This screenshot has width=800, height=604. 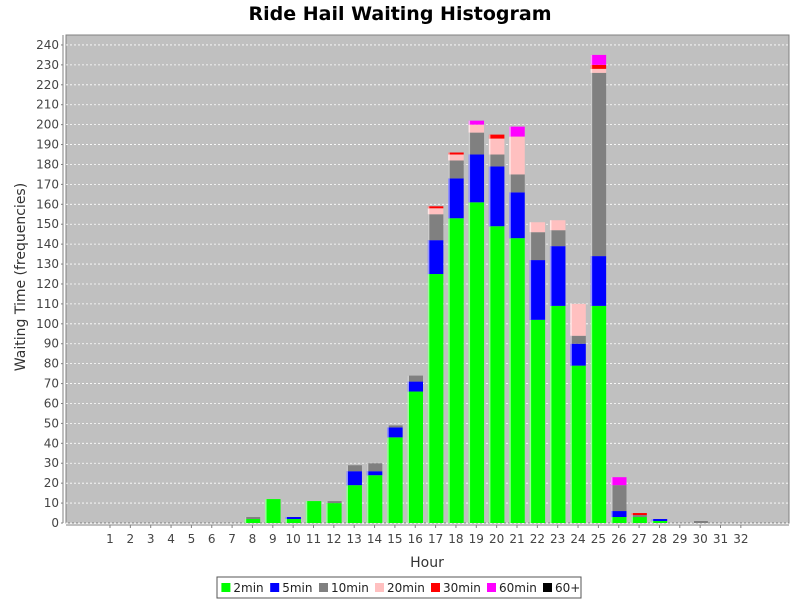 I want to click on x-tick-label: 26, so click(x=618, y=539).